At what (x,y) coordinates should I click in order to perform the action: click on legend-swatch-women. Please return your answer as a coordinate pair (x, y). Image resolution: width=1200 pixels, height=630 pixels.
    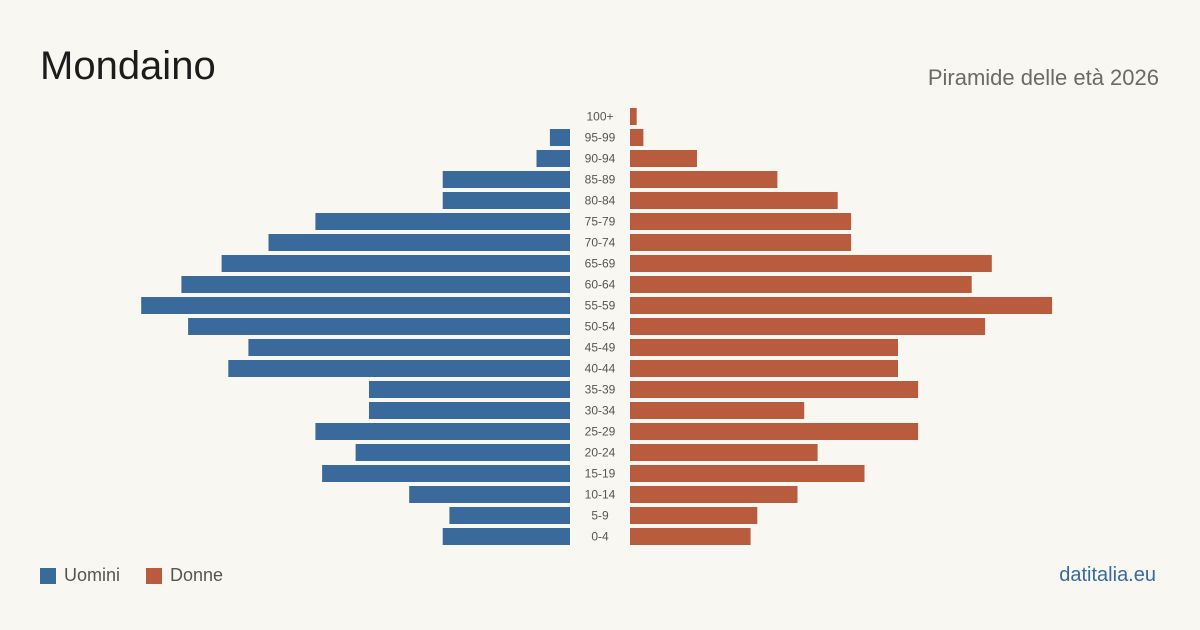
    Looking at the image, I should click on (154, 575).